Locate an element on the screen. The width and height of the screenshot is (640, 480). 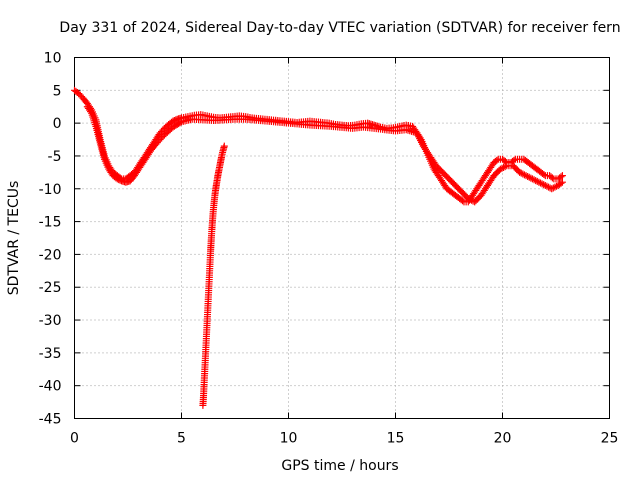
x-tick-label: 15 is located at coordinates (396, 439).